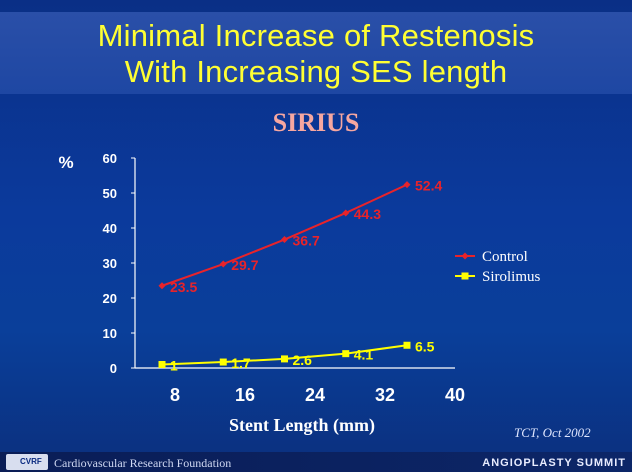  What do you see at coordinates (241, 363) in the screenshot?
I see `data-label-sirolimus: 1.7` at bounding box center [241, 363].